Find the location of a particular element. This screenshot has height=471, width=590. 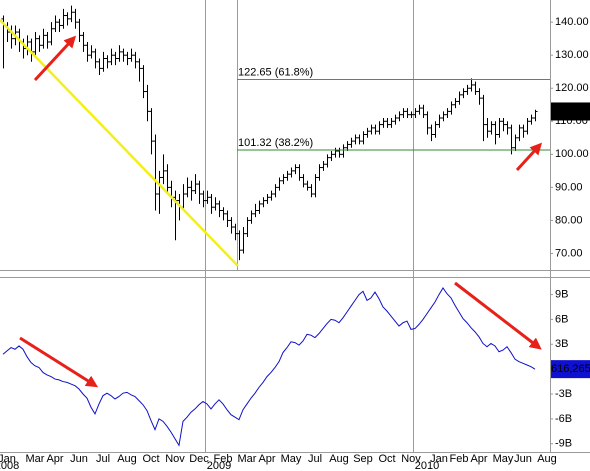

x-year-label: 2010 is located at coordinates (427, 465).